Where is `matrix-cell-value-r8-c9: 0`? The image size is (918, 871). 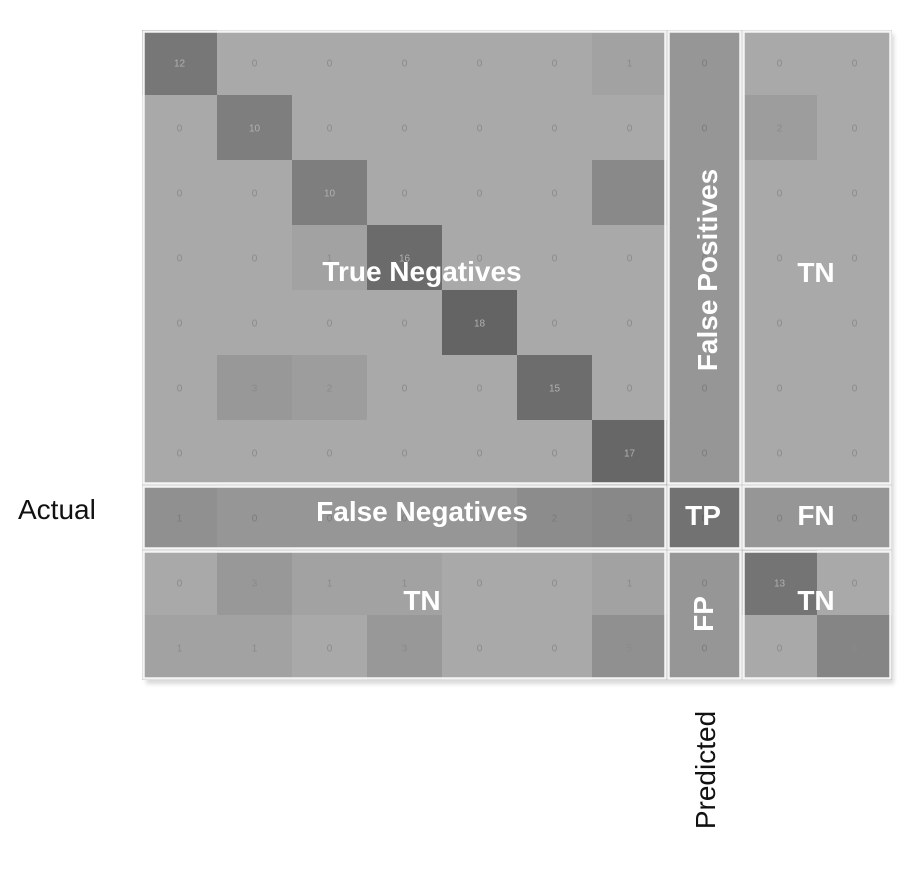 matrix-cell-value-r8-c9: 0 is located at coordinates (855, 584).